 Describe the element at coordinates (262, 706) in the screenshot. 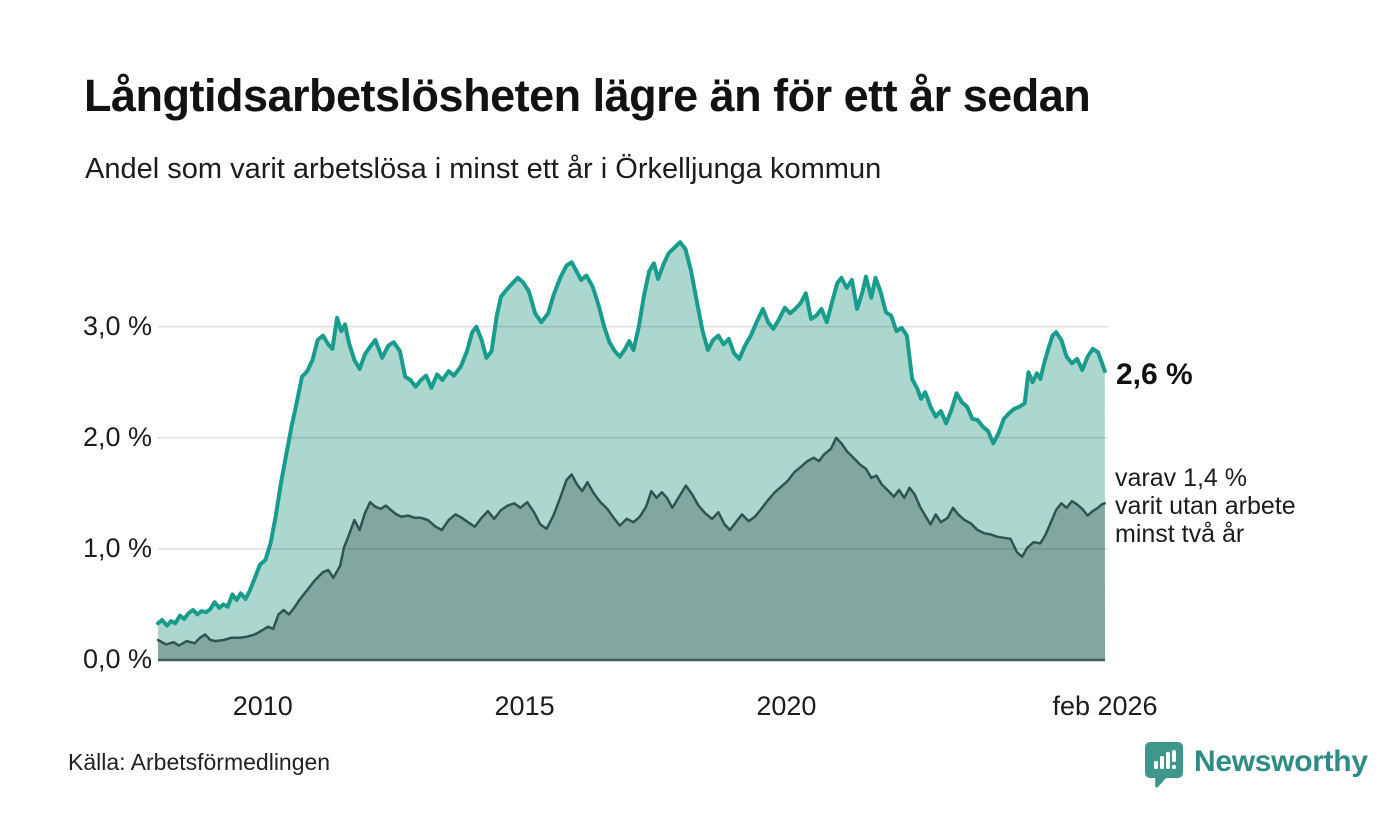

I see `x-axis-tick-label: 2010` at that location.